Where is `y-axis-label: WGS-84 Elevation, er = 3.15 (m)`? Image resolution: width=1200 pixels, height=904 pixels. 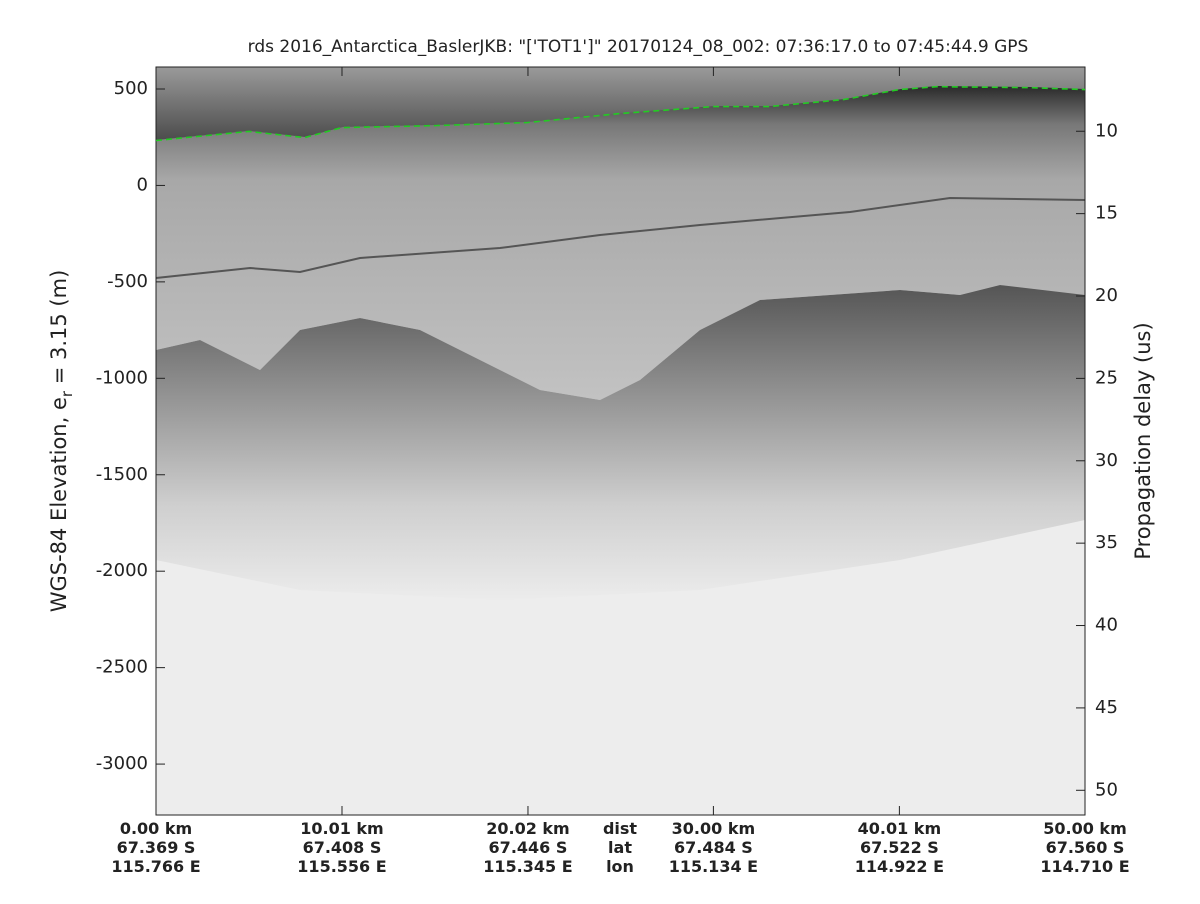
y-axis-label: WGS-84 Elevation, er = 3.15 (m) is located at coordinates (61, 441).